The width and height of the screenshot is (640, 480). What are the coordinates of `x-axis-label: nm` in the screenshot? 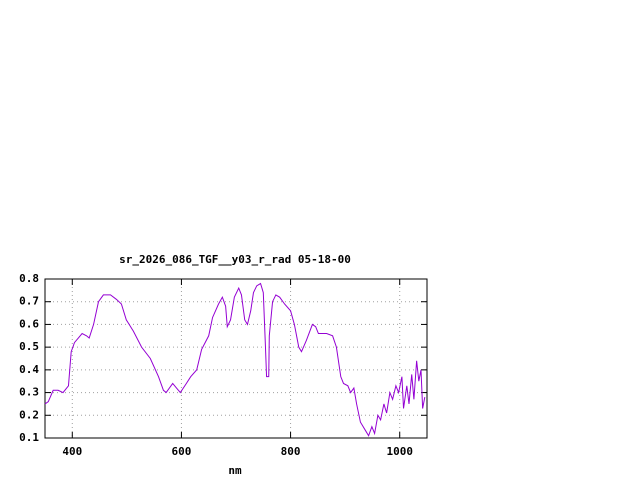 It's located at (235, 470).